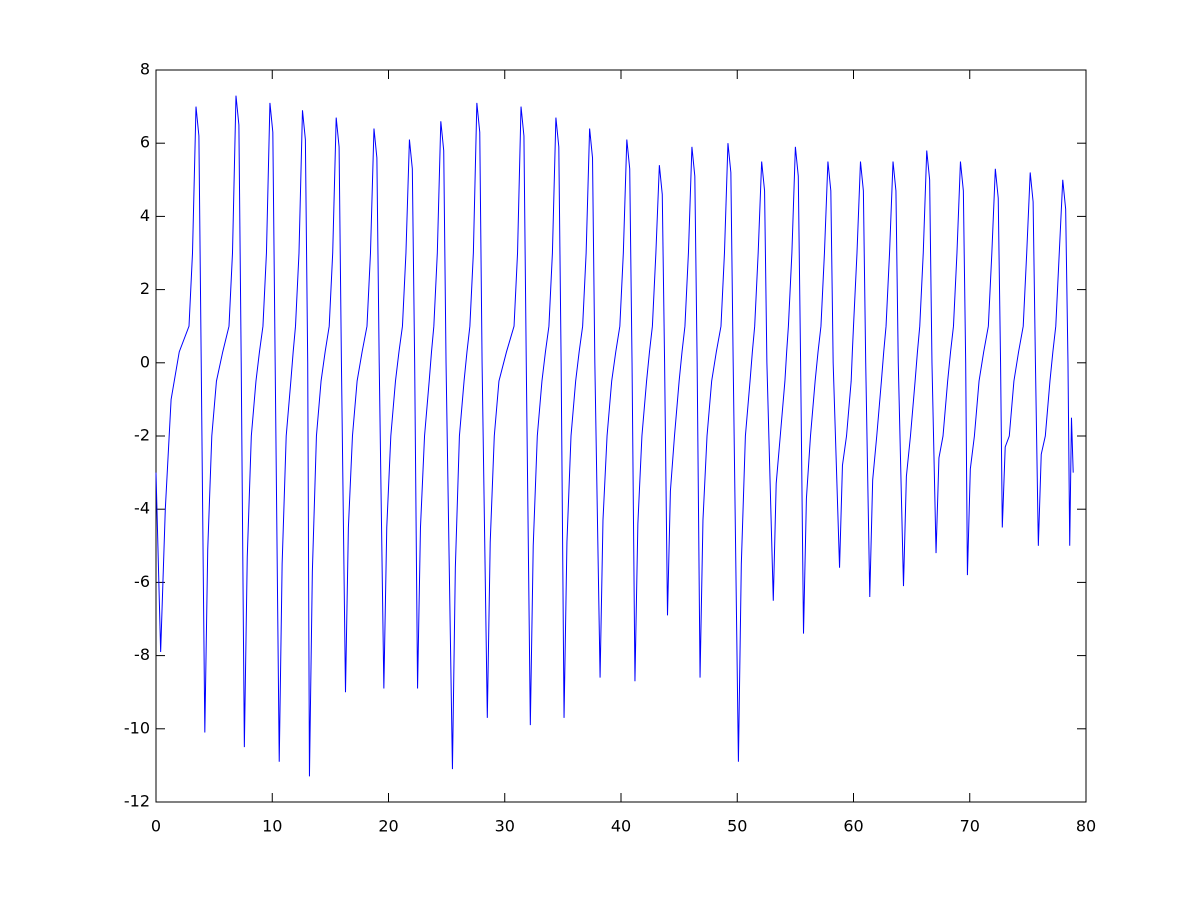 This screenshot has height=901, width=1200. Describe the element at coordinates (388, 826) in the screenshot. I see `x-tick-label: 20` at that location.